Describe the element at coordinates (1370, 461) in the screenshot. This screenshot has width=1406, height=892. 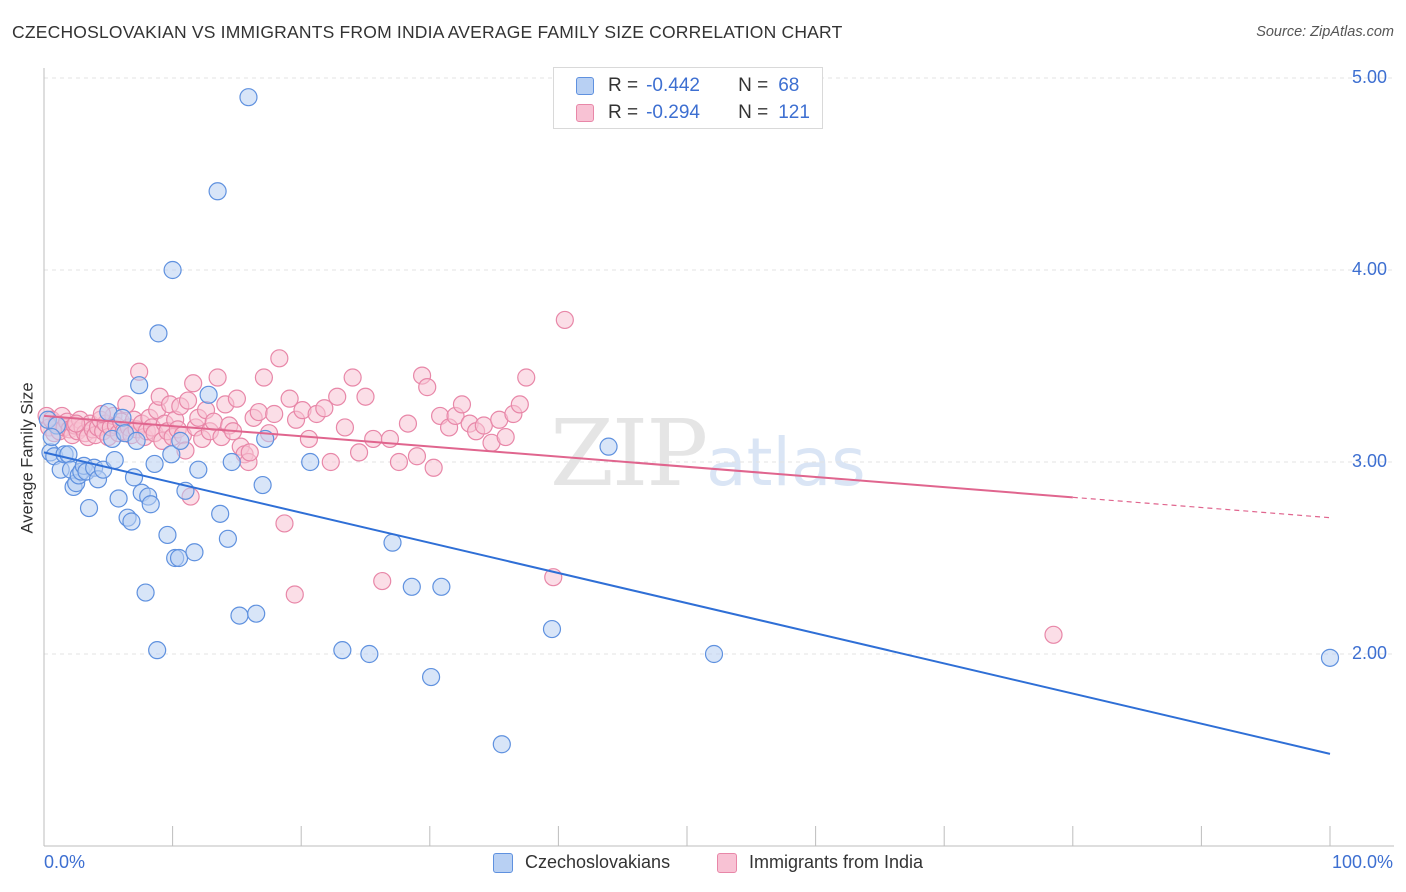
I see `y-tick-label: 3.00` at that location.